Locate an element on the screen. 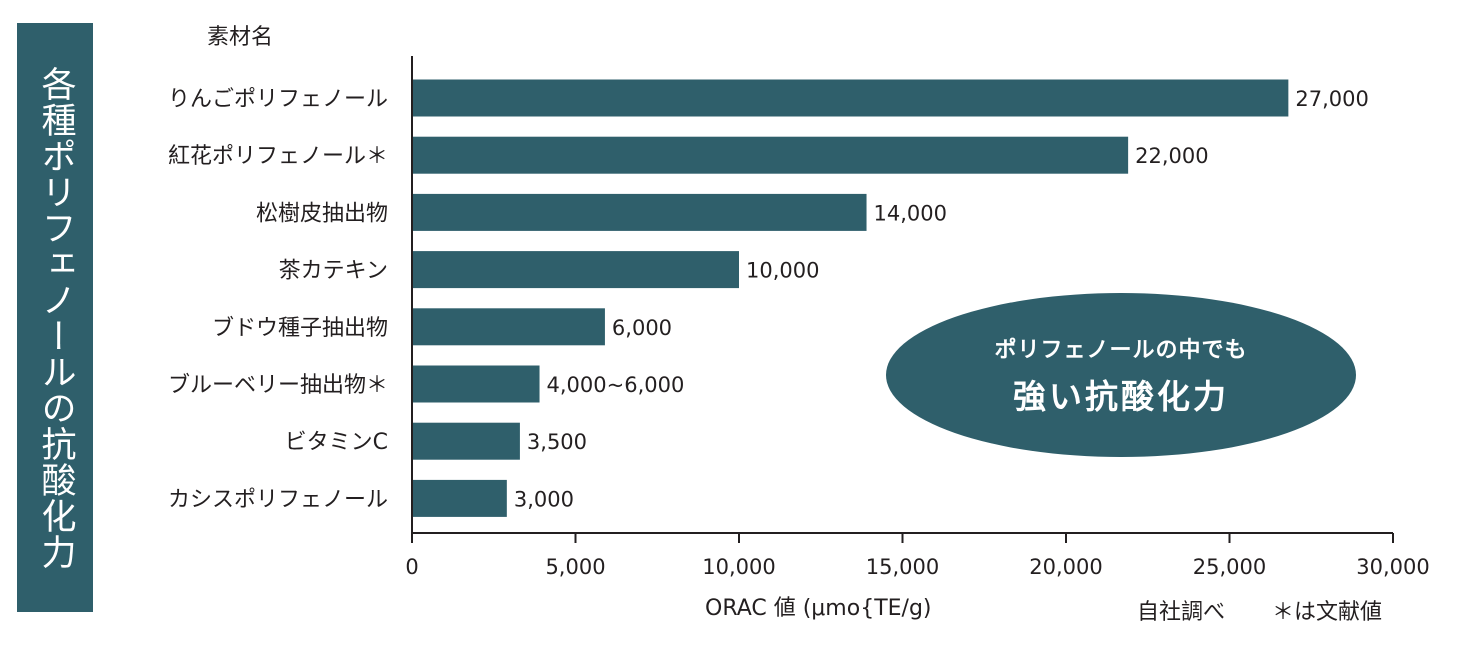 This screenshot has width=1475, height=666. data-label: 4,000~6,000 is located at coordinates (616, 385).